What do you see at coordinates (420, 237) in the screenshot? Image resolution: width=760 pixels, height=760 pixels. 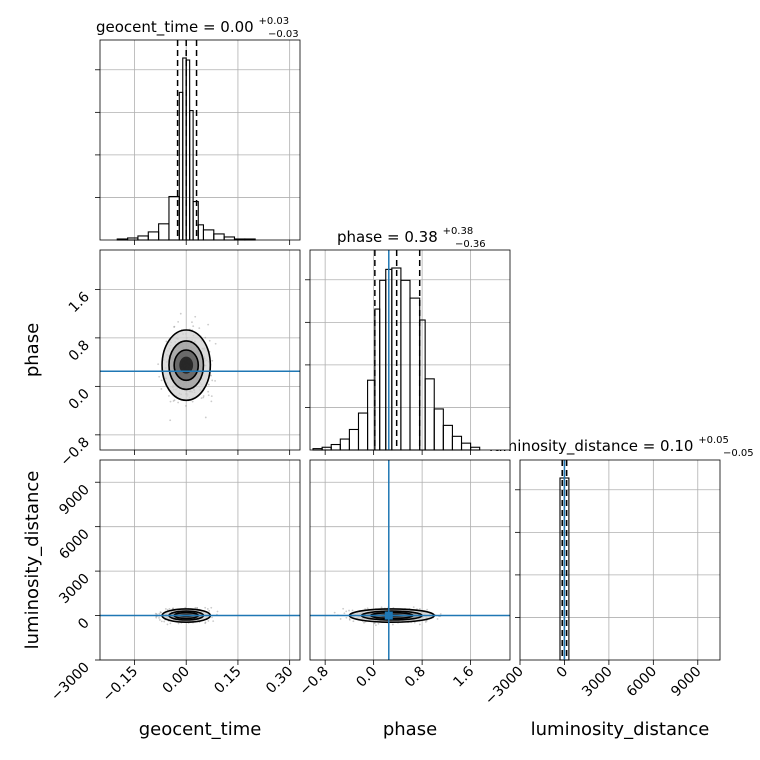 I see `title-phase-median: 0.38` at bounding box center [420, 237].